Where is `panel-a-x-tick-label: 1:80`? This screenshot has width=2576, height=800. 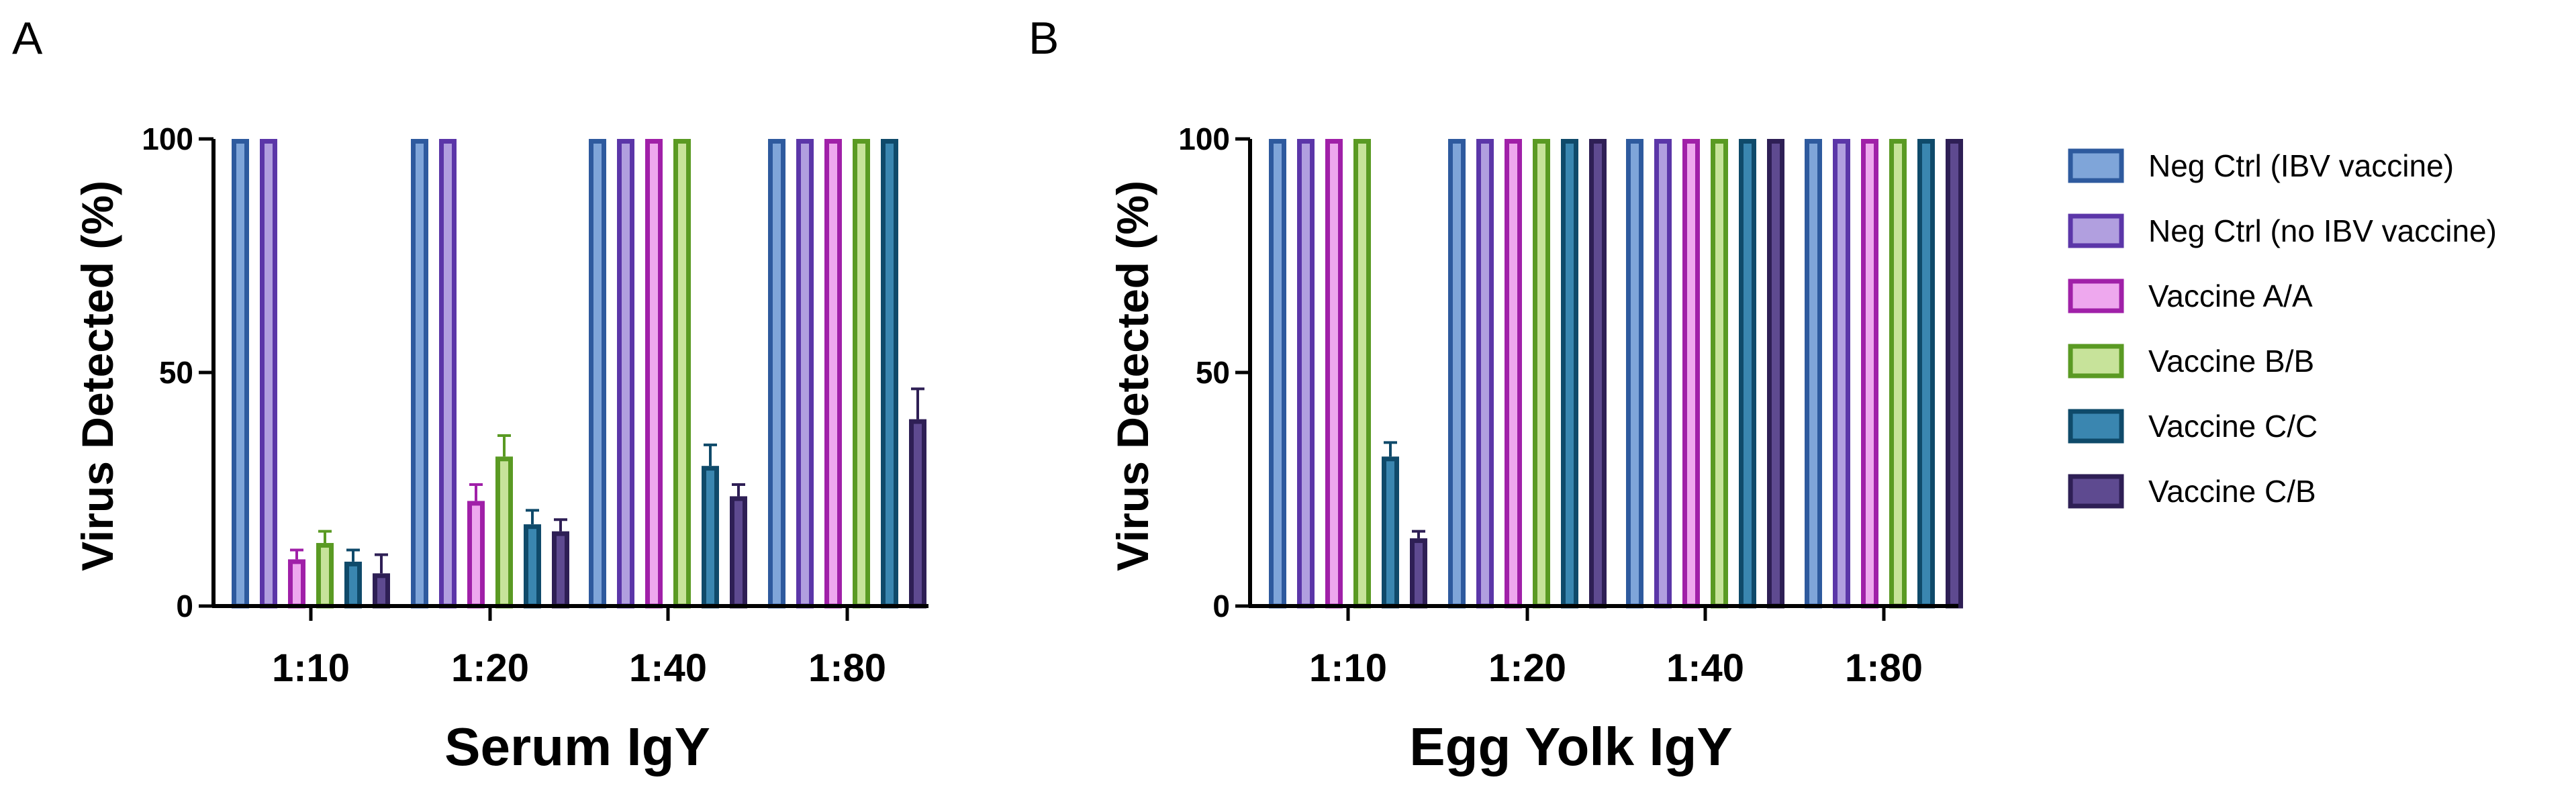
panel-a-x-tick-label: 1:80 is located at coordinates (847, 668).